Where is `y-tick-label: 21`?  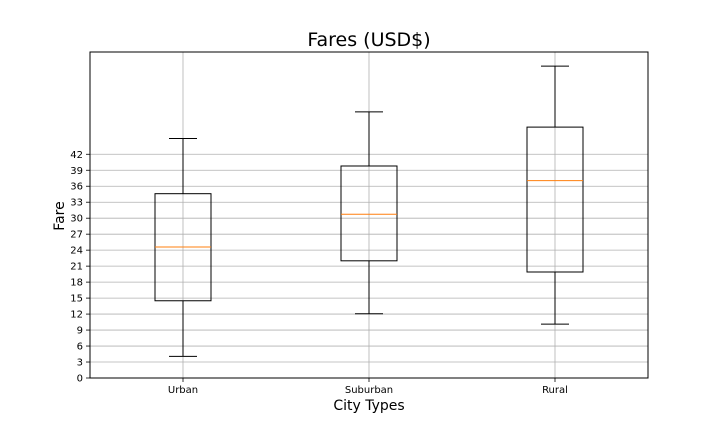
y-tick-label: 21 is located at coordinates (76, 267).